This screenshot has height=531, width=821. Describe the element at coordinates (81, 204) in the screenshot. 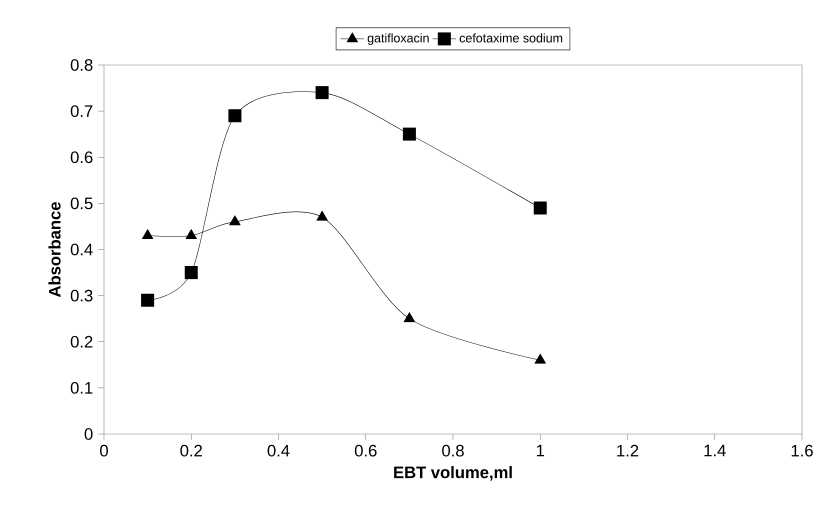

I see `y-tick-label: 0.5` at that location.